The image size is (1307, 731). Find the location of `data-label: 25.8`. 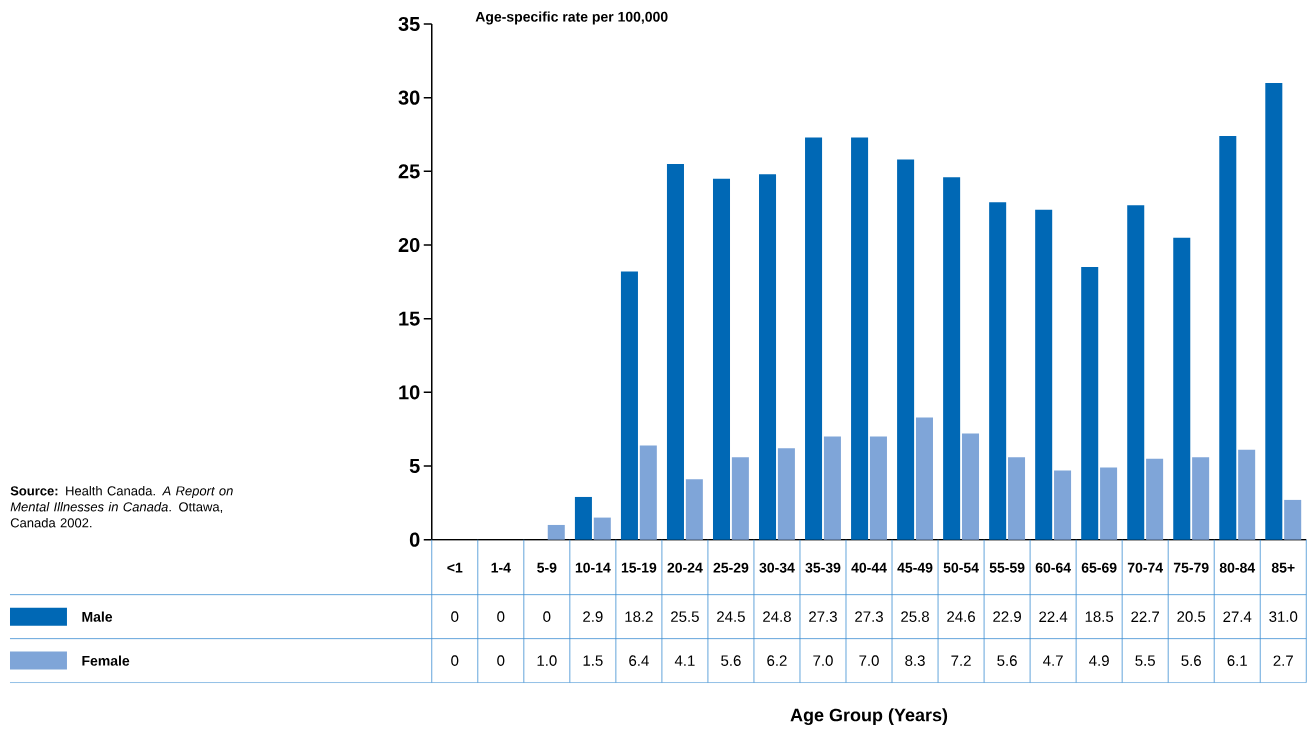

data-label: 25.8 is located at coordinates (915, 617).